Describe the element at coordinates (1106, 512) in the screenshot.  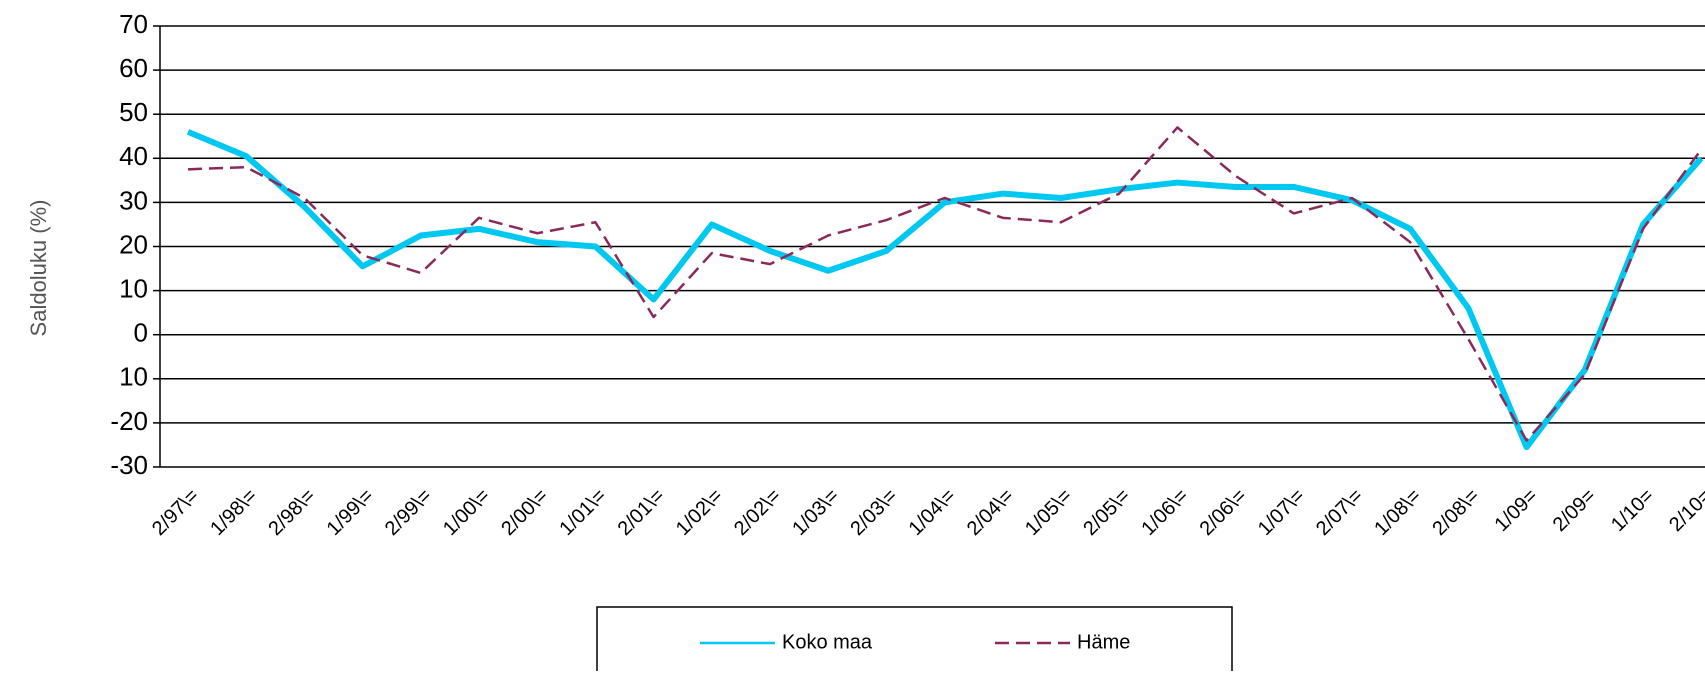
I see `x-tick-label: 2/05\=` at that location.